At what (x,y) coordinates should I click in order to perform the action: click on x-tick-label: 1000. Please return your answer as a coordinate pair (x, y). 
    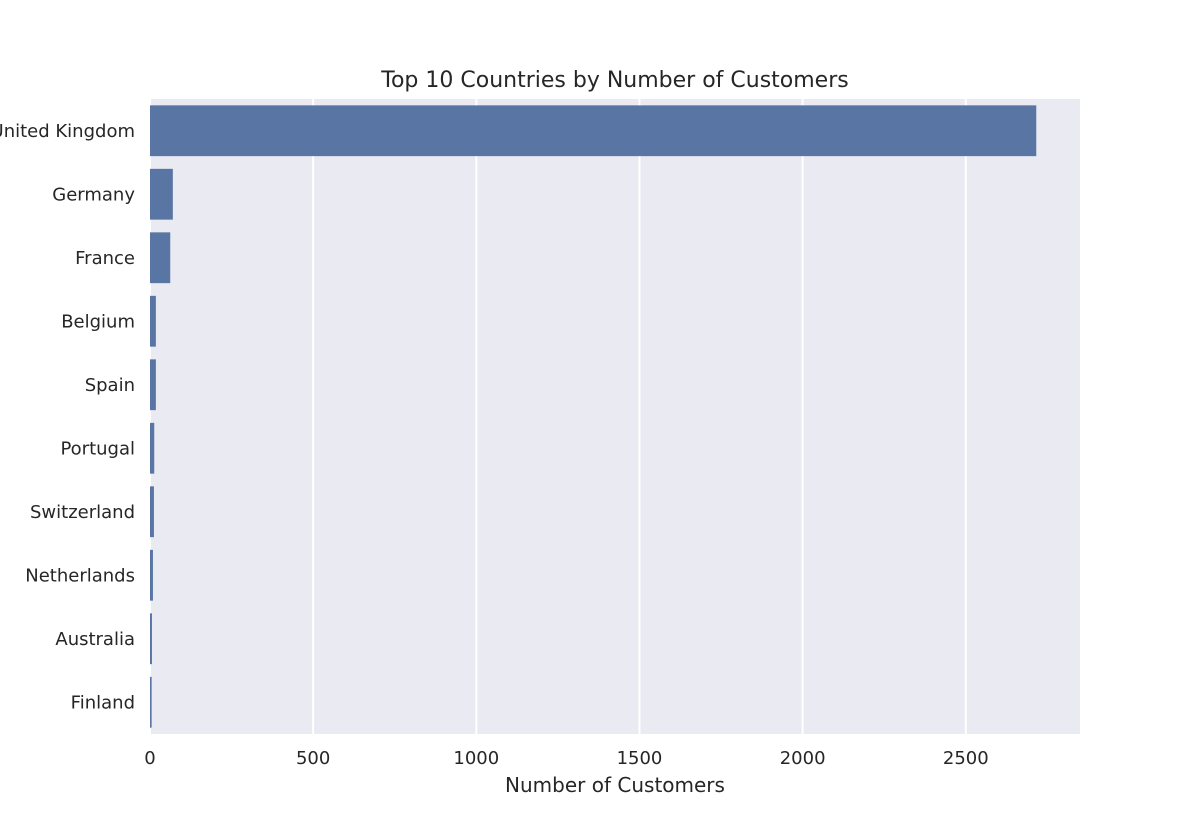
    Looking at the image, I should click on (476, 758).